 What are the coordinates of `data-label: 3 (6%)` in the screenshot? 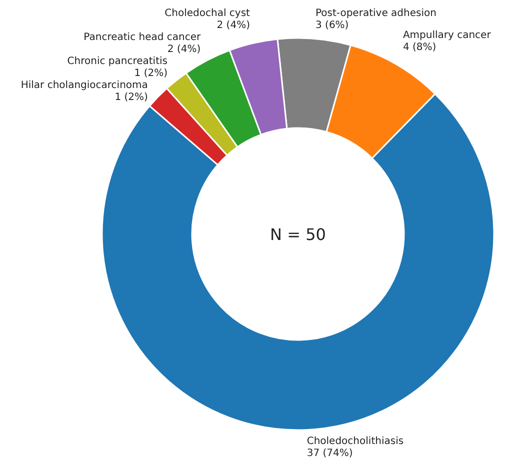 It's located at (332, 25).